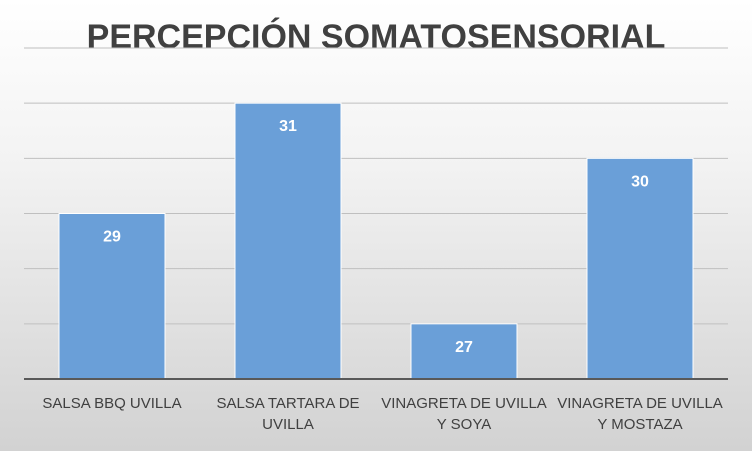 This screenshot has height=451, width=752. What do you see at coordinates (376, 37) in the screenshot?
I see `chart-title: PERCEPCIÓN SOMATOSENSORIAL` at bounding box center [376, 37].